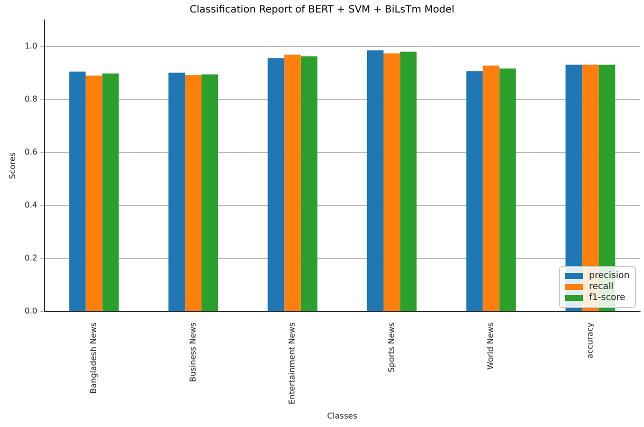 Image resolution: width=644 pixels, height=427 pixels. I want to click on y-tick-label: 0.8, so click(31, 99).